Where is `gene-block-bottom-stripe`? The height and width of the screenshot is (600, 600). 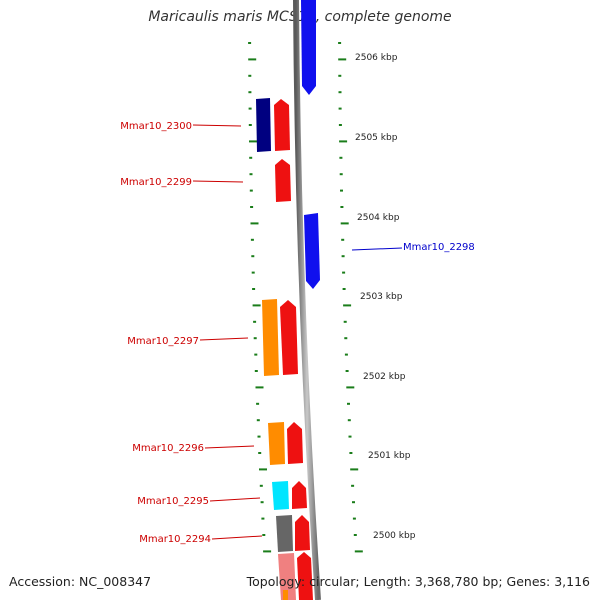
gene-block-bottom-stripe is located at coordinates (285, 595).